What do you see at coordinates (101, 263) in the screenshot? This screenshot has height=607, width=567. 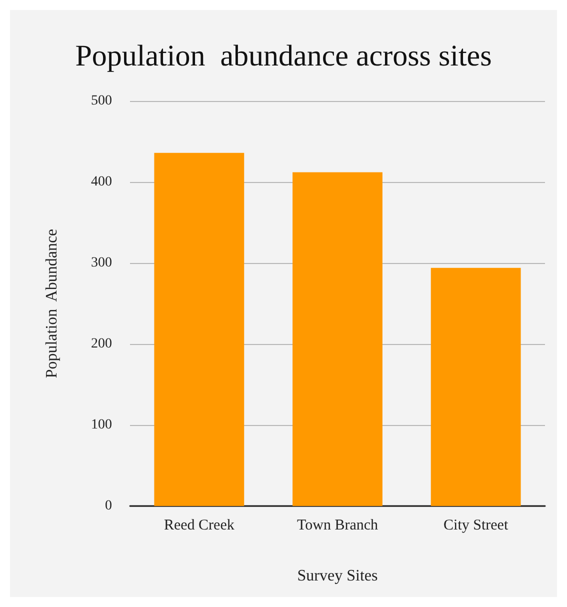 I see `y-tick-label: 300` at bounding box center [101, 263].